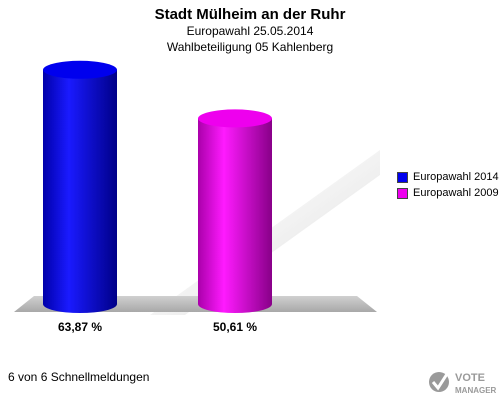  I want to click on vote-manager-logo: VOTE MANAGER, so click(464, 382).